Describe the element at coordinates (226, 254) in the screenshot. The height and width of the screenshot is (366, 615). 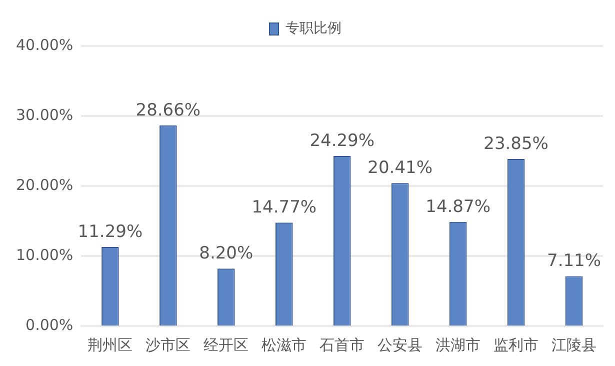
I see `data-label: 8.20%` at that location.